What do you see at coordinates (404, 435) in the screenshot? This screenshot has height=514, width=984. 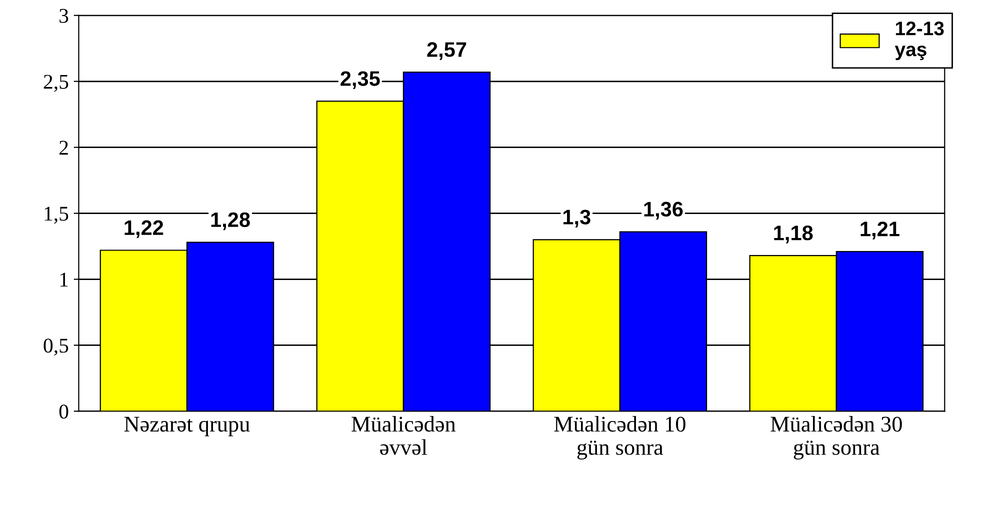 I see `x-tick-label: Müalicədən əvvəl` at bounding box center [404, 435].